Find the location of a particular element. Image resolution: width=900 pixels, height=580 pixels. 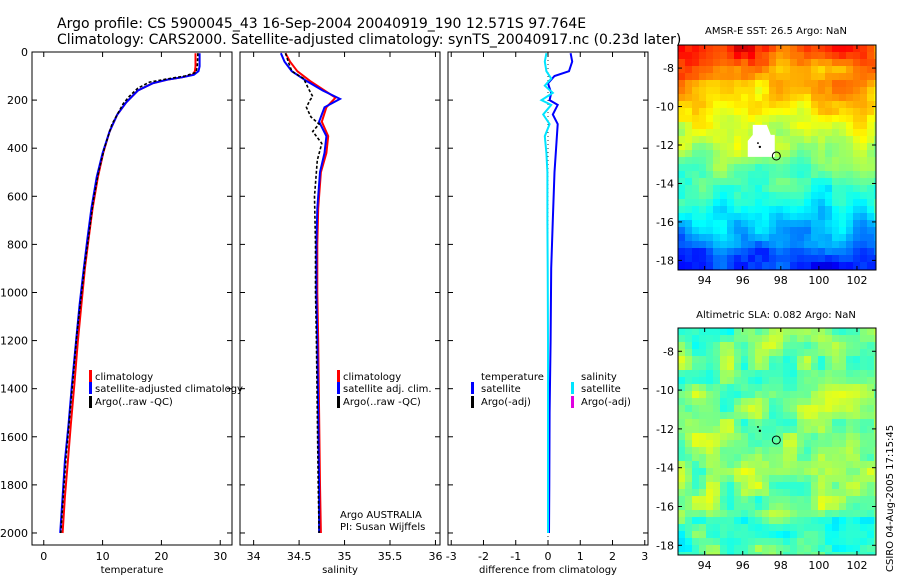

map-frame is located at coordinates (777, 157).